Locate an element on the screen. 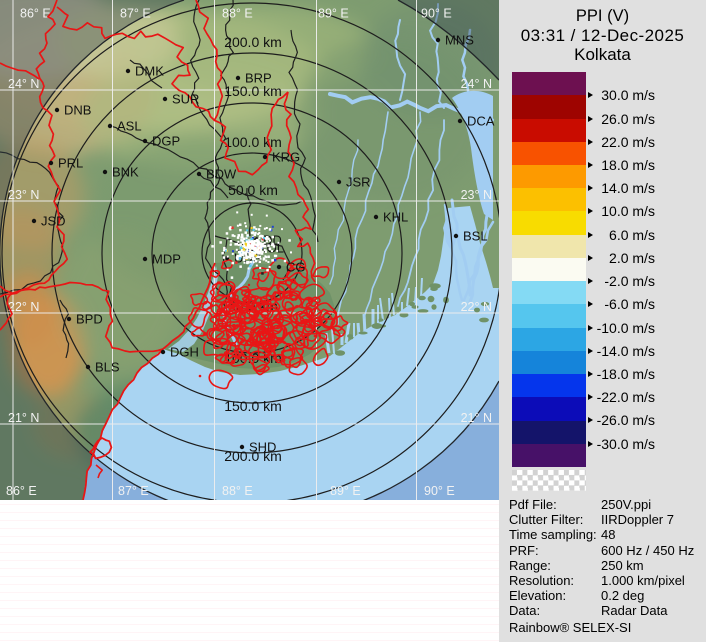  svg-text: DMK is located at coordinates (149, 71).